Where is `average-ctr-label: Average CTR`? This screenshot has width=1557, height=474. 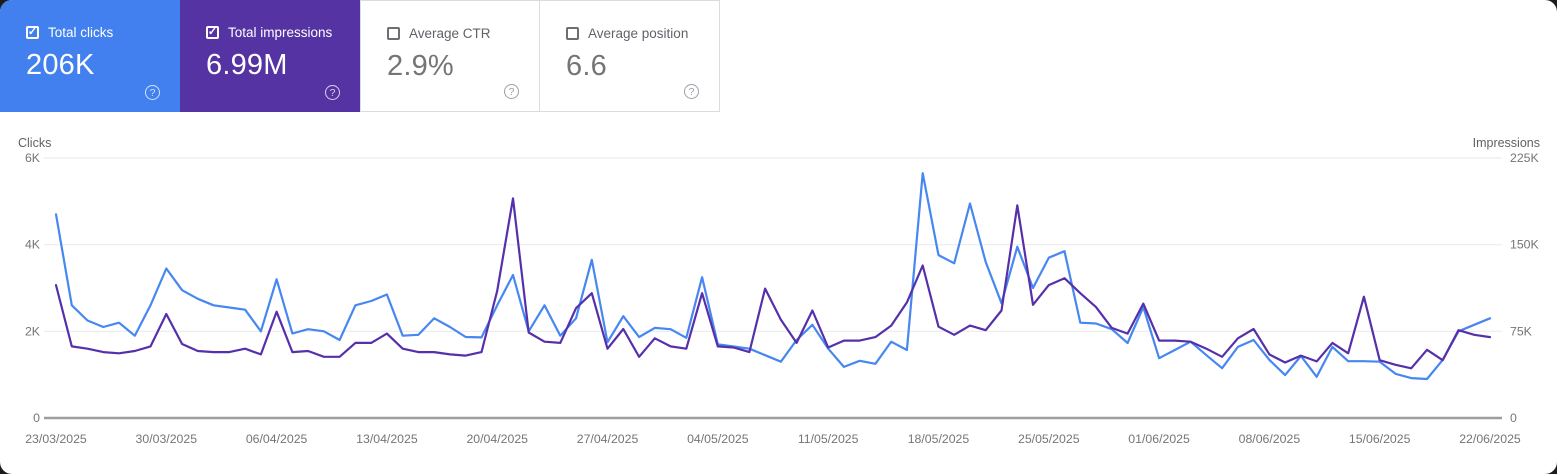 average-ctr-label: Average CTR is located at coordinates (450, 33).